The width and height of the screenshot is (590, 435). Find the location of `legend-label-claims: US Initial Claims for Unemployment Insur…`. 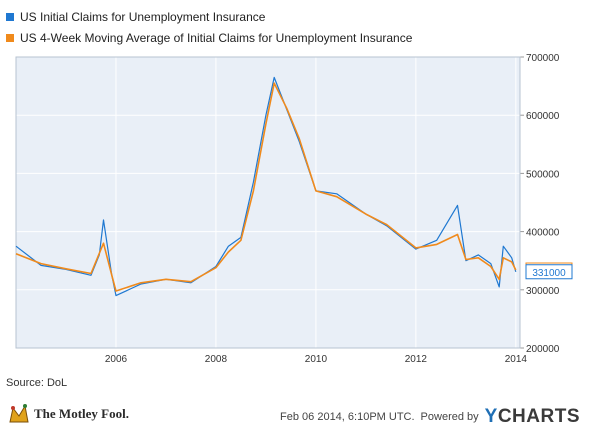

legend-label-claims: US Initial Claims for Unemployment Insur… is located at coordinates (143, 16).